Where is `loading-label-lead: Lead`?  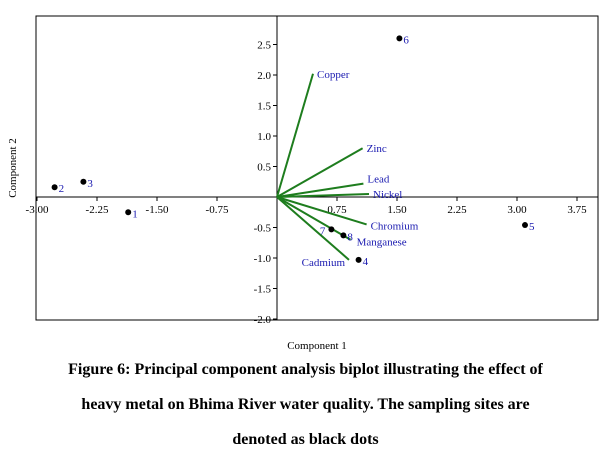 loading-label-lead: Lead is located at coordinates (378, 180).